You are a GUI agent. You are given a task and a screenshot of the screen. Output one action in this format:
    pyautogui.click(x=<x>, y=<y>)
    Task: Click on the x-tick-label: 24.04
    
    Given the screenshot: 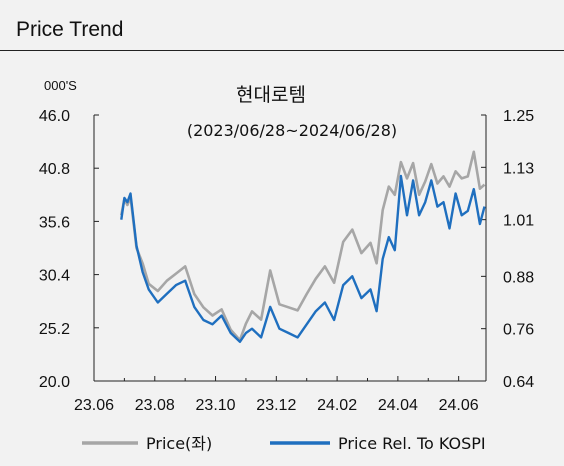 What is the action you would take?
    pyautogui.click(x=398, y=405)
    